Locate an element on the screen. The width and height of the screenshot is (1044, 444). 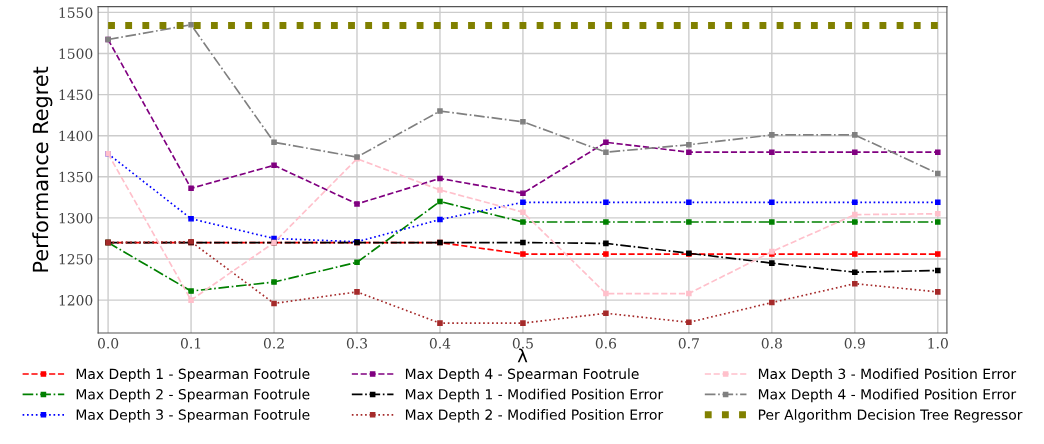
x-tick-label: 0.0 is located at coordinates (108, 343).